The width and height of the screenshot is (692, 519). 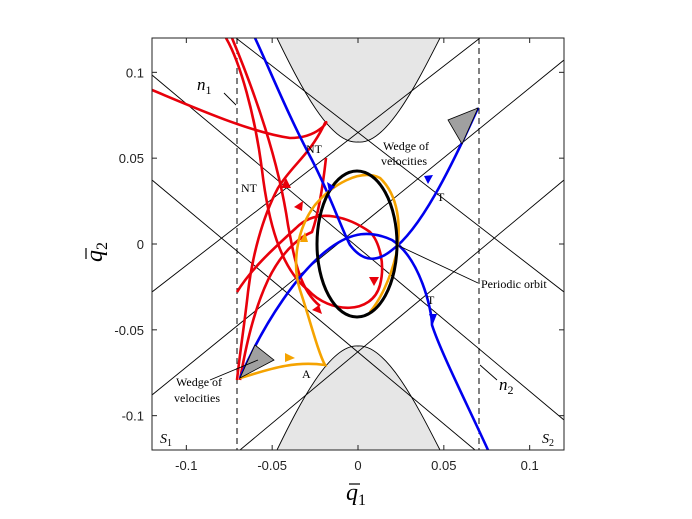 I want to click on label-wedge-top-line2: velocities, so click(x=404, y=161).